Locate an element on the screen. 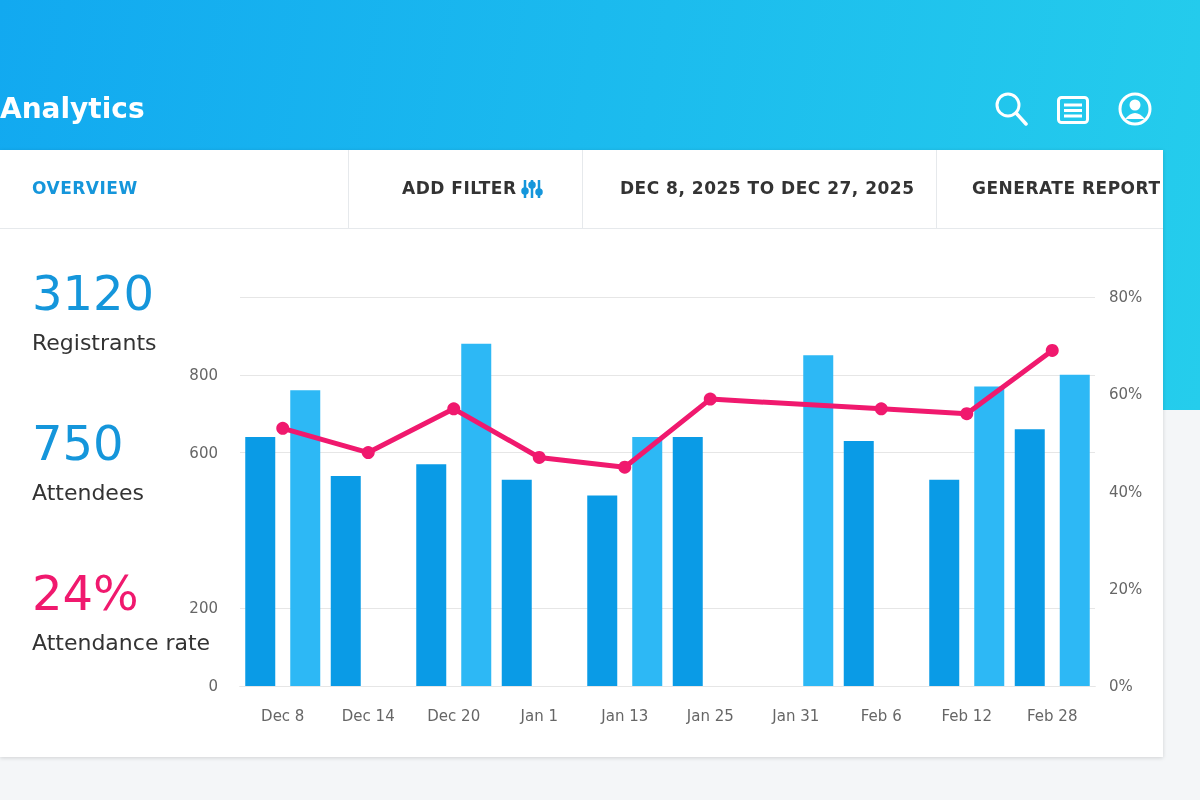 This screenshot has width=1200, height=800. x-tick-label: Feb 12 is located at coordinates (966, 715).